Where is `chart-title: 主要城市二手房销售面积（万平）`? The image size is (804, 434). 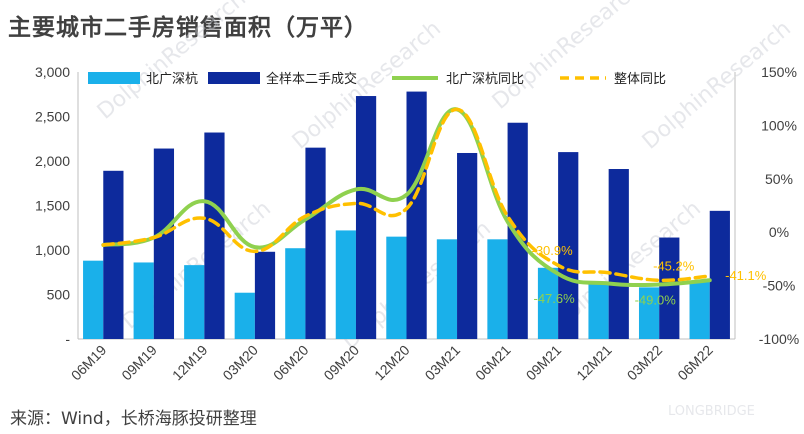 chart-title: 主要城市二手房销售面积（万平） is located at coordinates (188, 28).